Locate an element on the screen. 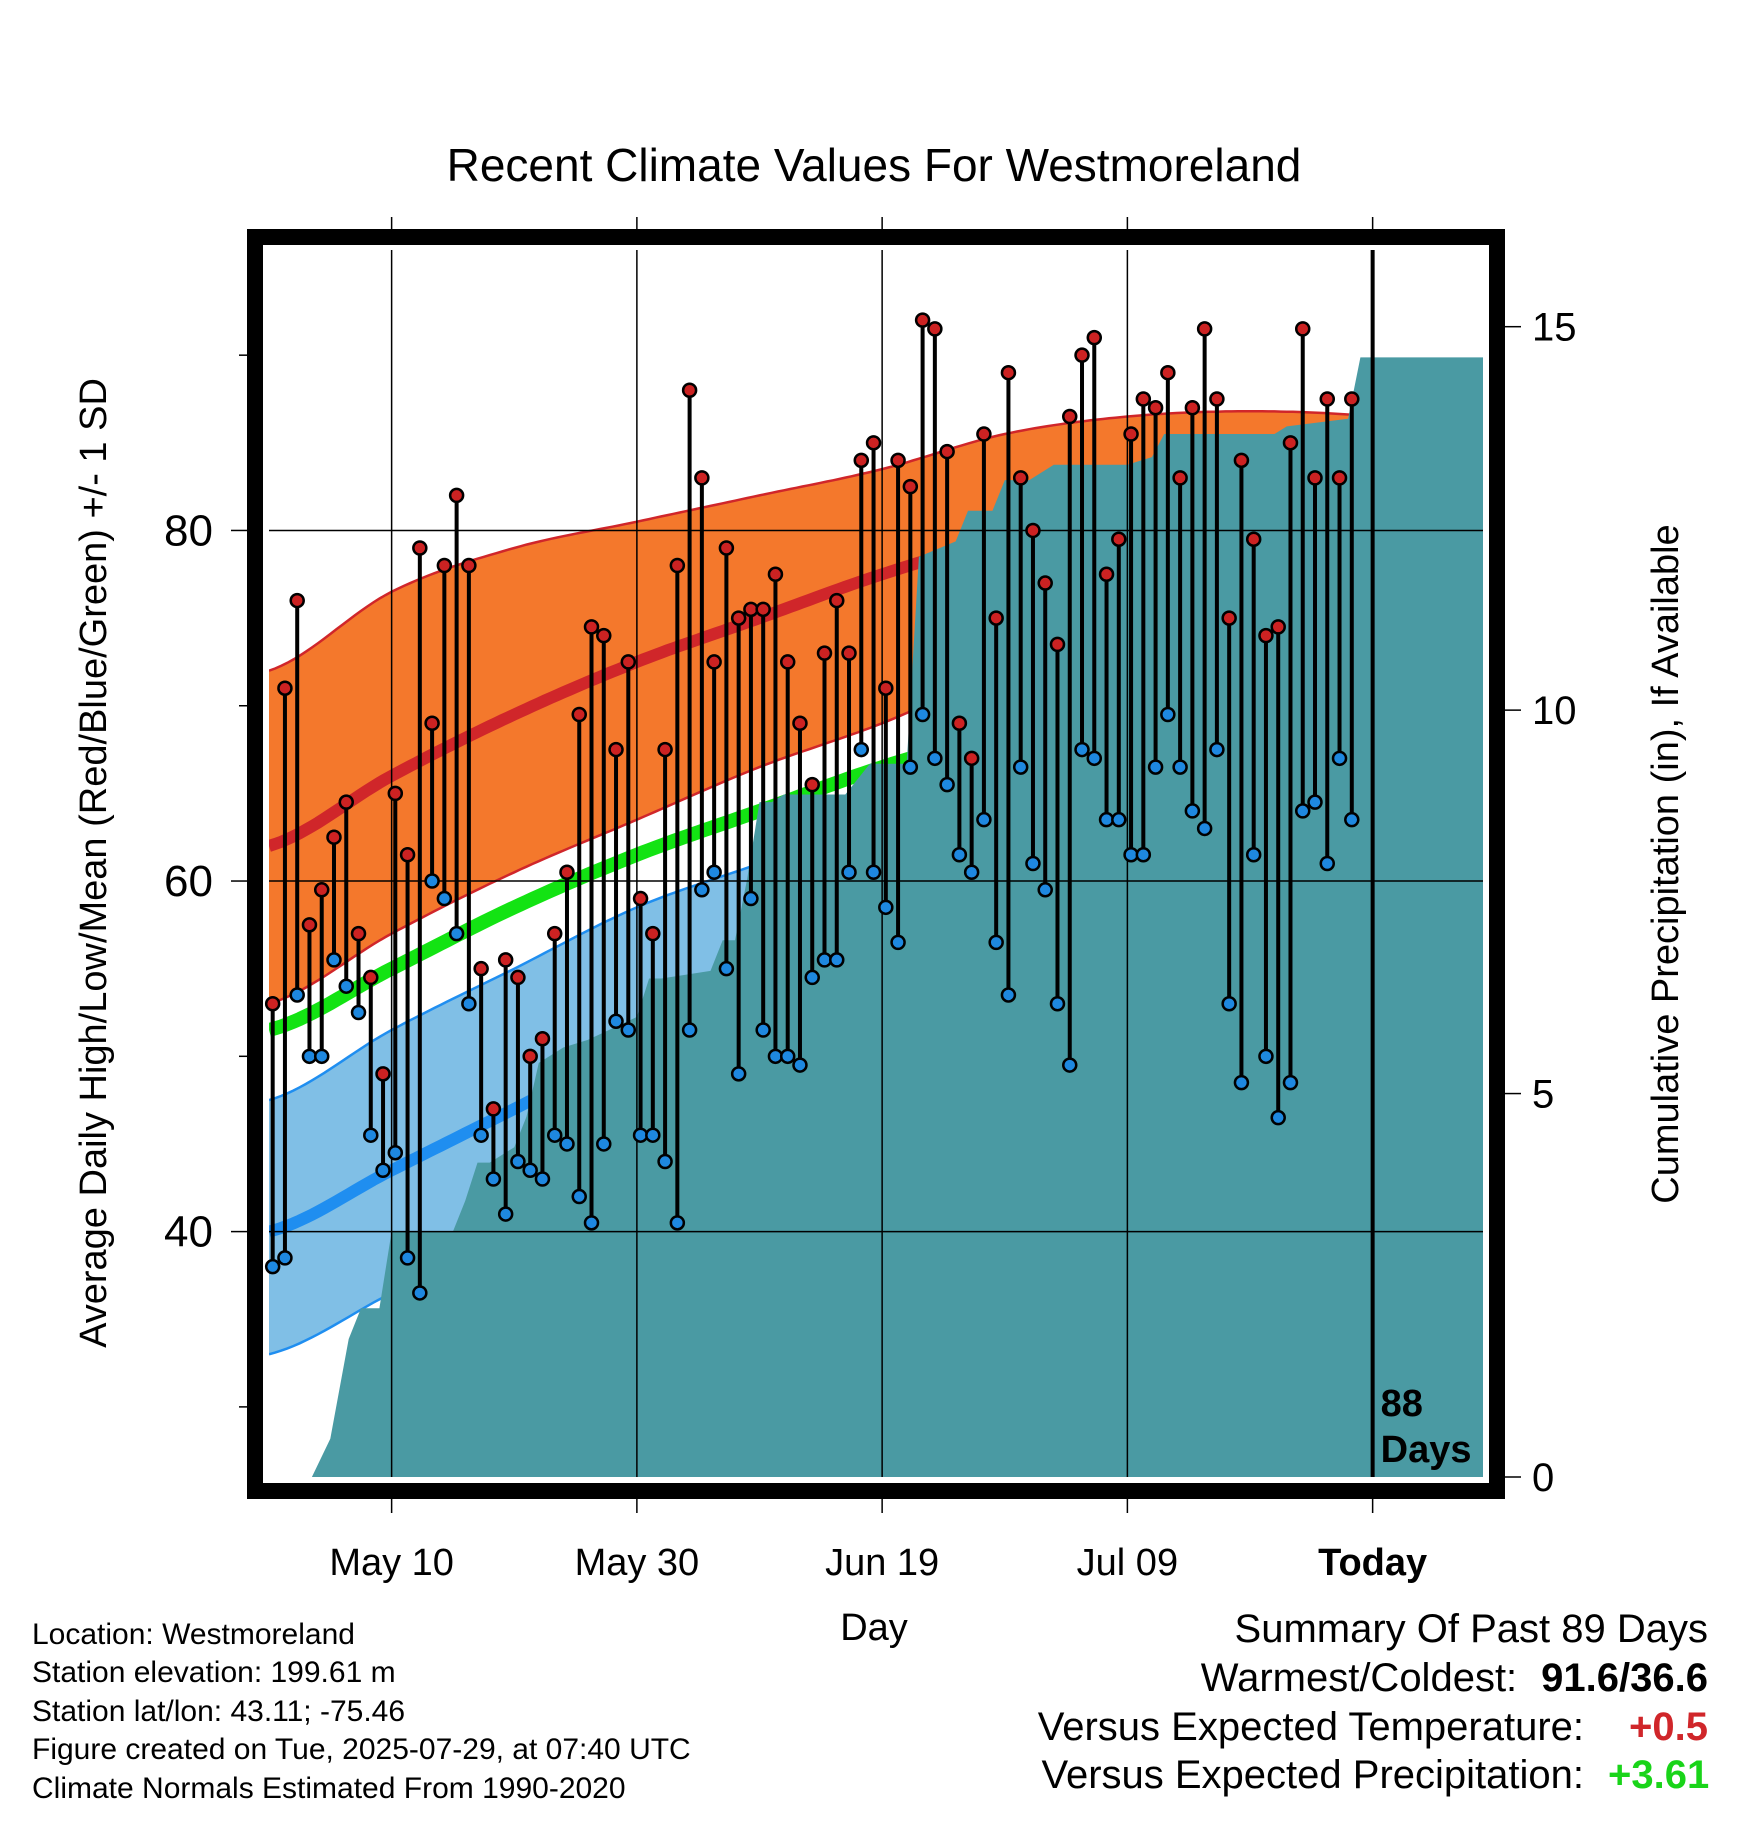 This screenshot has width=1748, height=1828. summary-precip-row: Versus Expected Precipitation: +3.61 is located at coordinates (1374, 1775).